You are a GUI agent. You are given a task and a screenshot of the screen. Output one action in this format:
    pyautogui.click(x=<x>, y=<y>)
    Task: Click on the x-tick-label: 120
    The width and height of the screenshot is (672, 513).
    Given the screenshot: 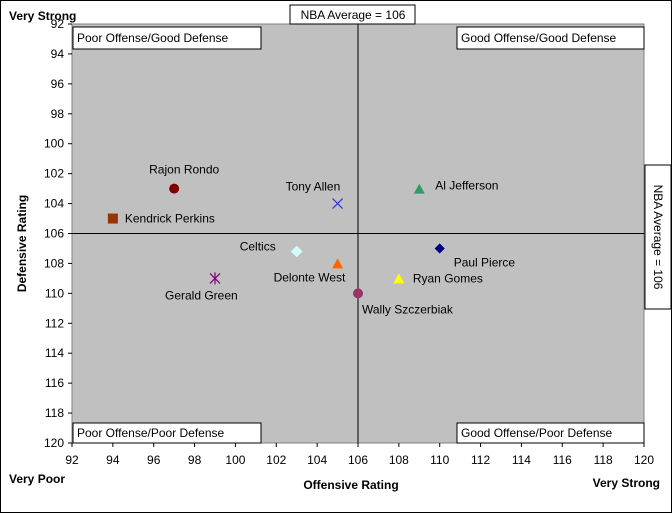 What is the action you would take?
    pyautogui.click(x=644, y=460)
    